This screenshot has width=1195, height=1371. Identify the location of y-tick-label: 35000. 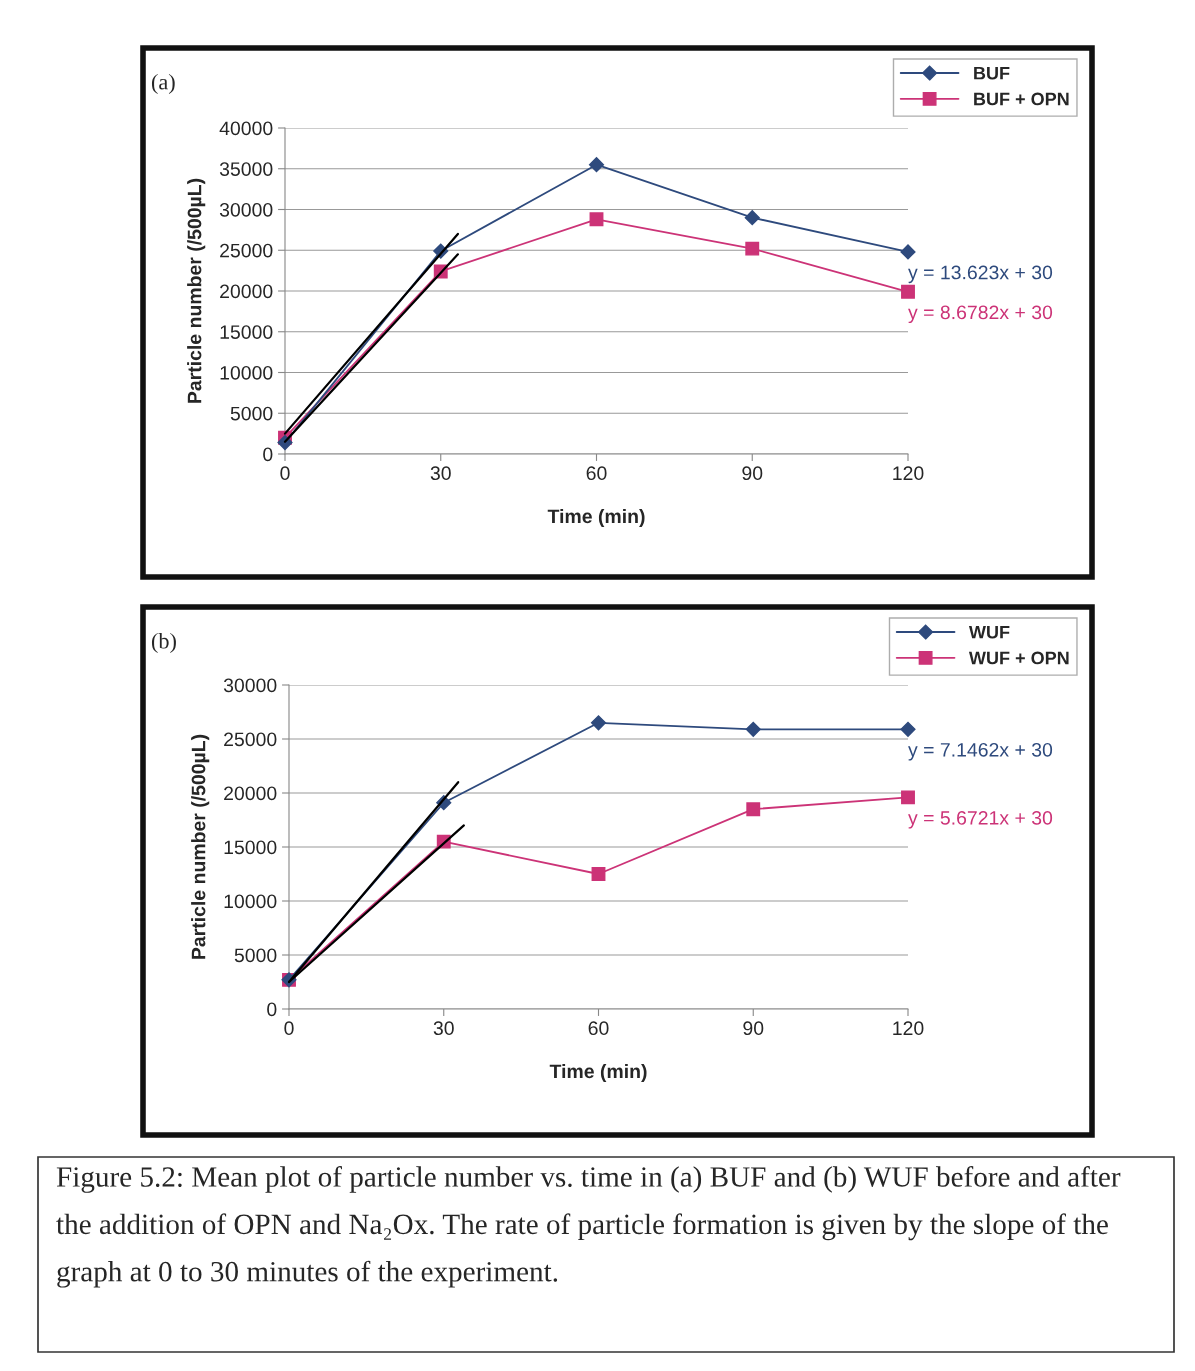
(246, 169).